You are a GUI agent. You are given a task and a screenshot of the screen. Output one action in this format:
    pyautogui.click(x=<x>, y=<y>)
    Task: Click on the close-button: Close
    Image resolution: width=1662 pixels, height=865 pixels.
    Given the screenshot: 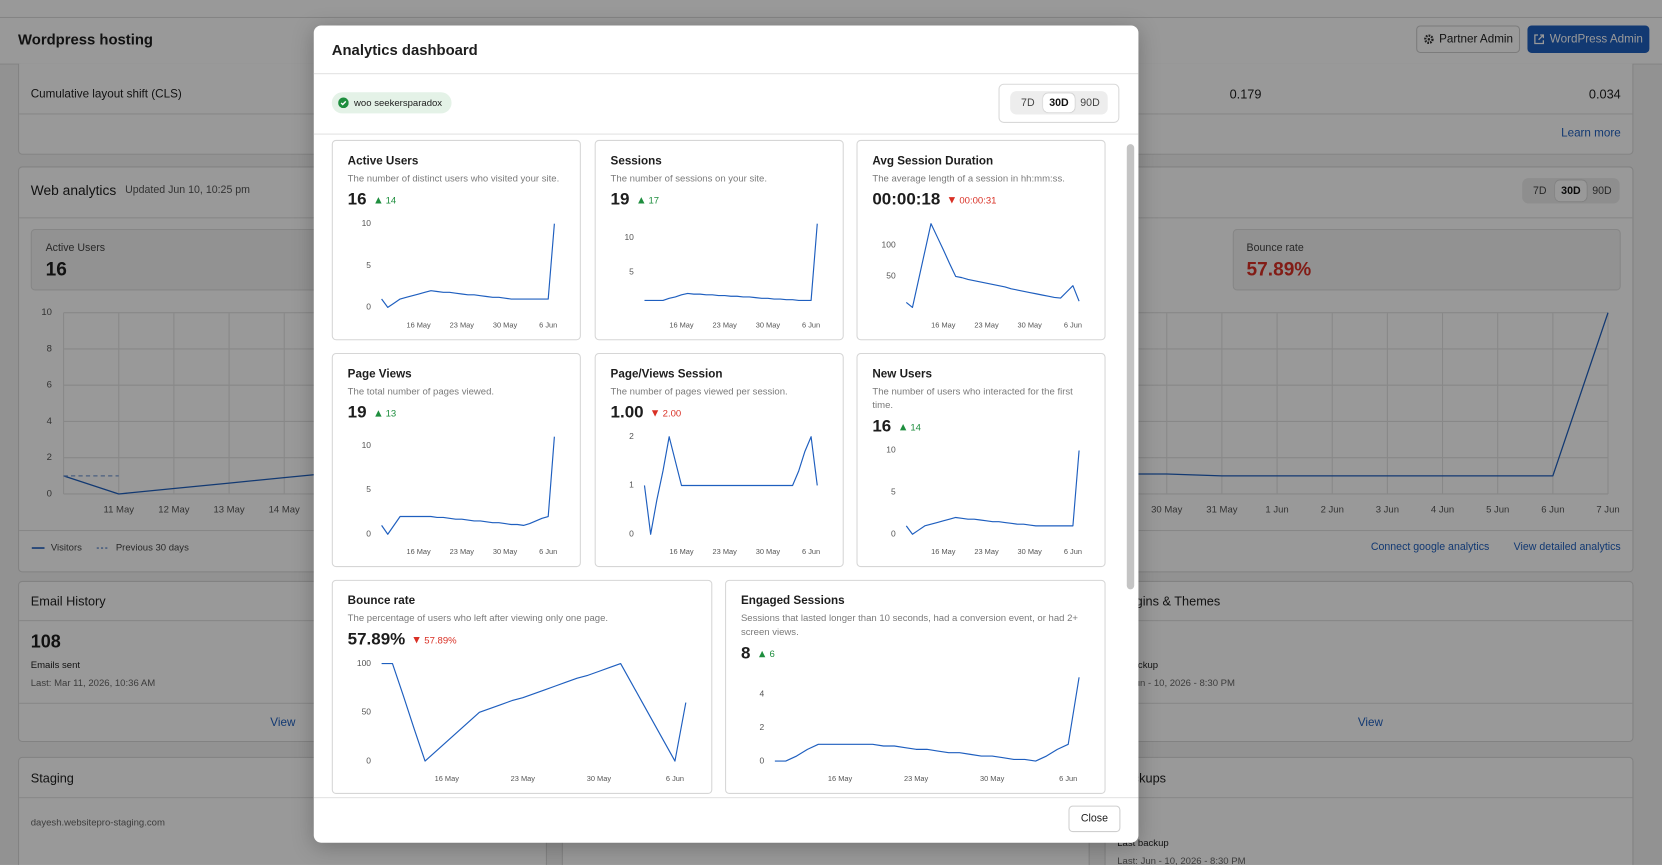 What is the action you would take?
    pyautogui.click(x=1094, y=819)
    